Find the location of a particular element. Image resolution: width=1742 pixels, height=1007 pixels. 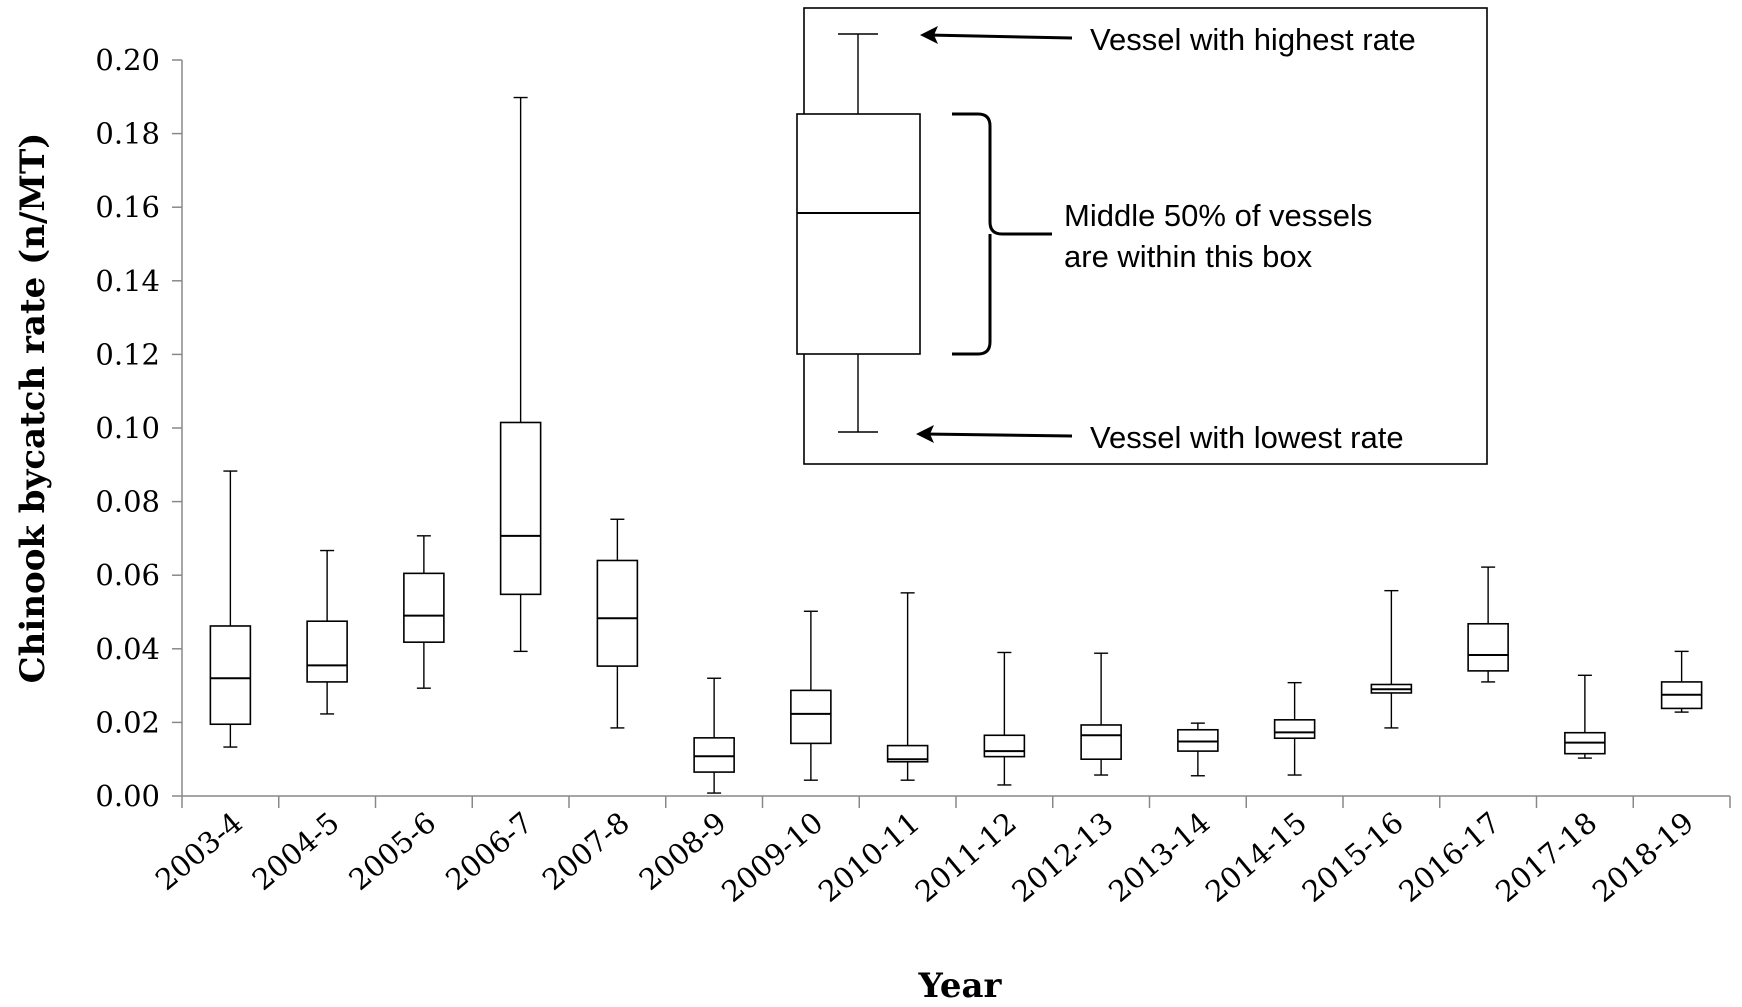

y-tick-label: 0.04 is located at coordinates (127, 649).